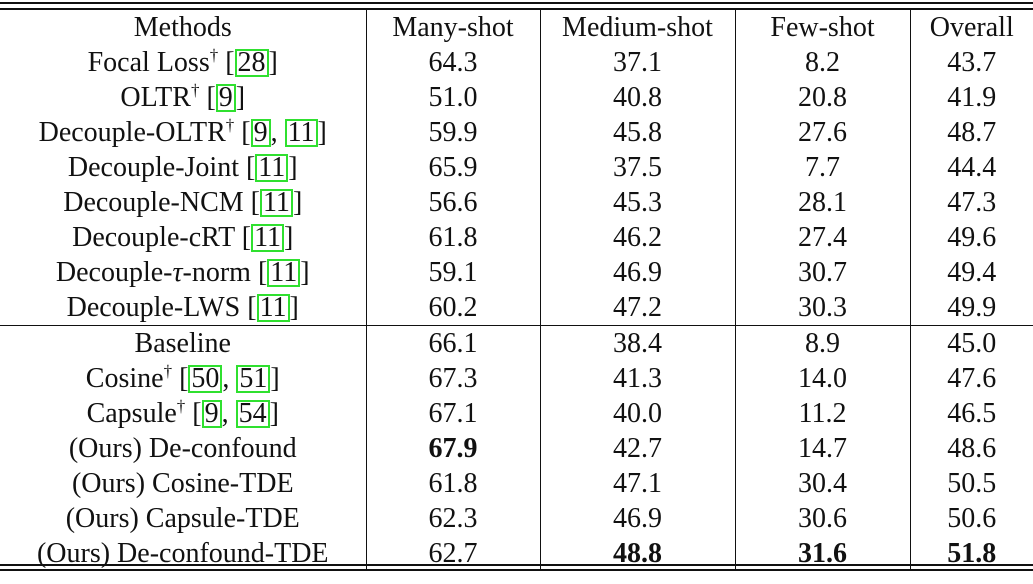 The width and height of the screenshot is (1033, 584). I want to click on method-name: Decouple-τ-norm, so click(153, 272).